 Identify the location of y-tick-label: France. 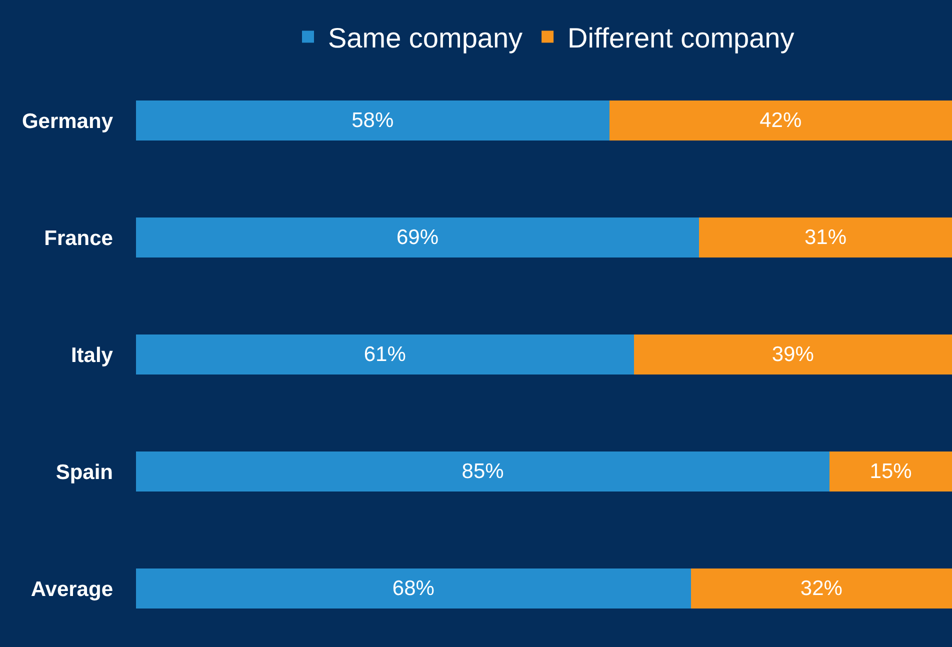
(78, 238).